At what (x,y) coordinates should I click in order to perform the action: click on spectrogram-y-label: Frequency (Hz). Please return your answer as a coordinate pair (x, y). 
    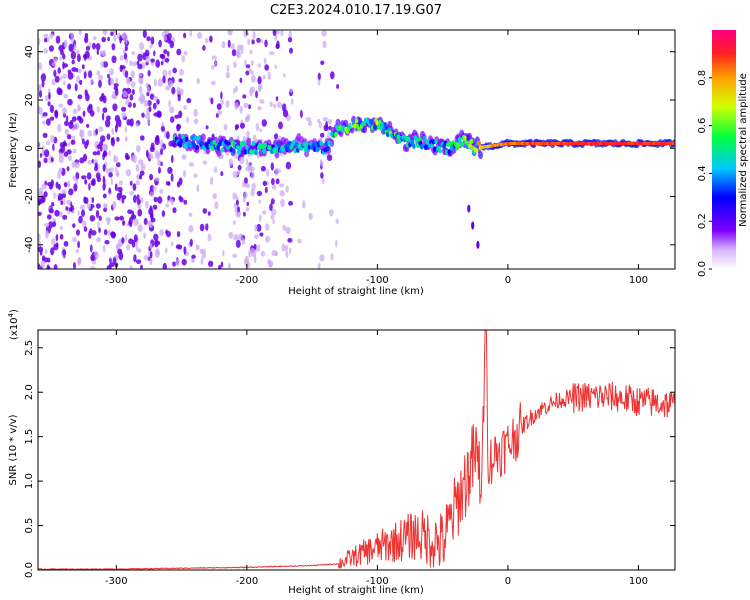
    Looking at the image, I should click on (13, 150).